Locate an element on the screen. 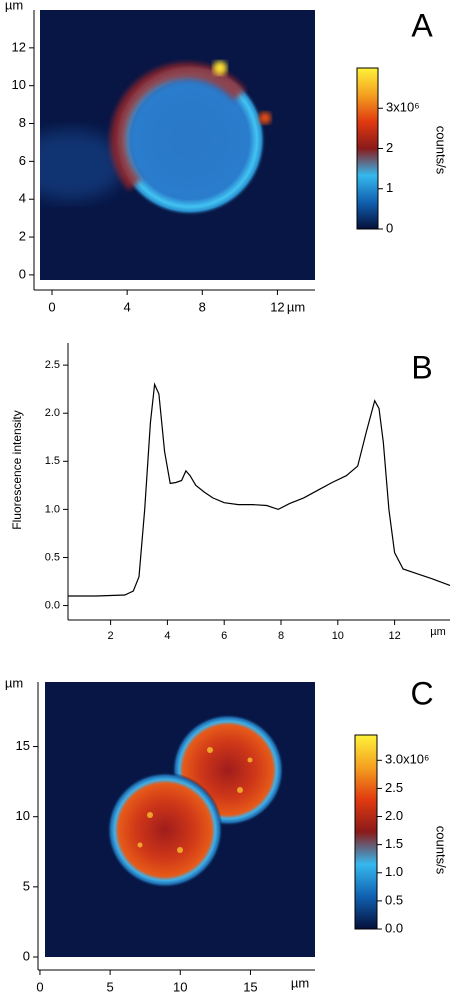  colorbar-tick-label: 2.0 is located at coordinates (394, 815).